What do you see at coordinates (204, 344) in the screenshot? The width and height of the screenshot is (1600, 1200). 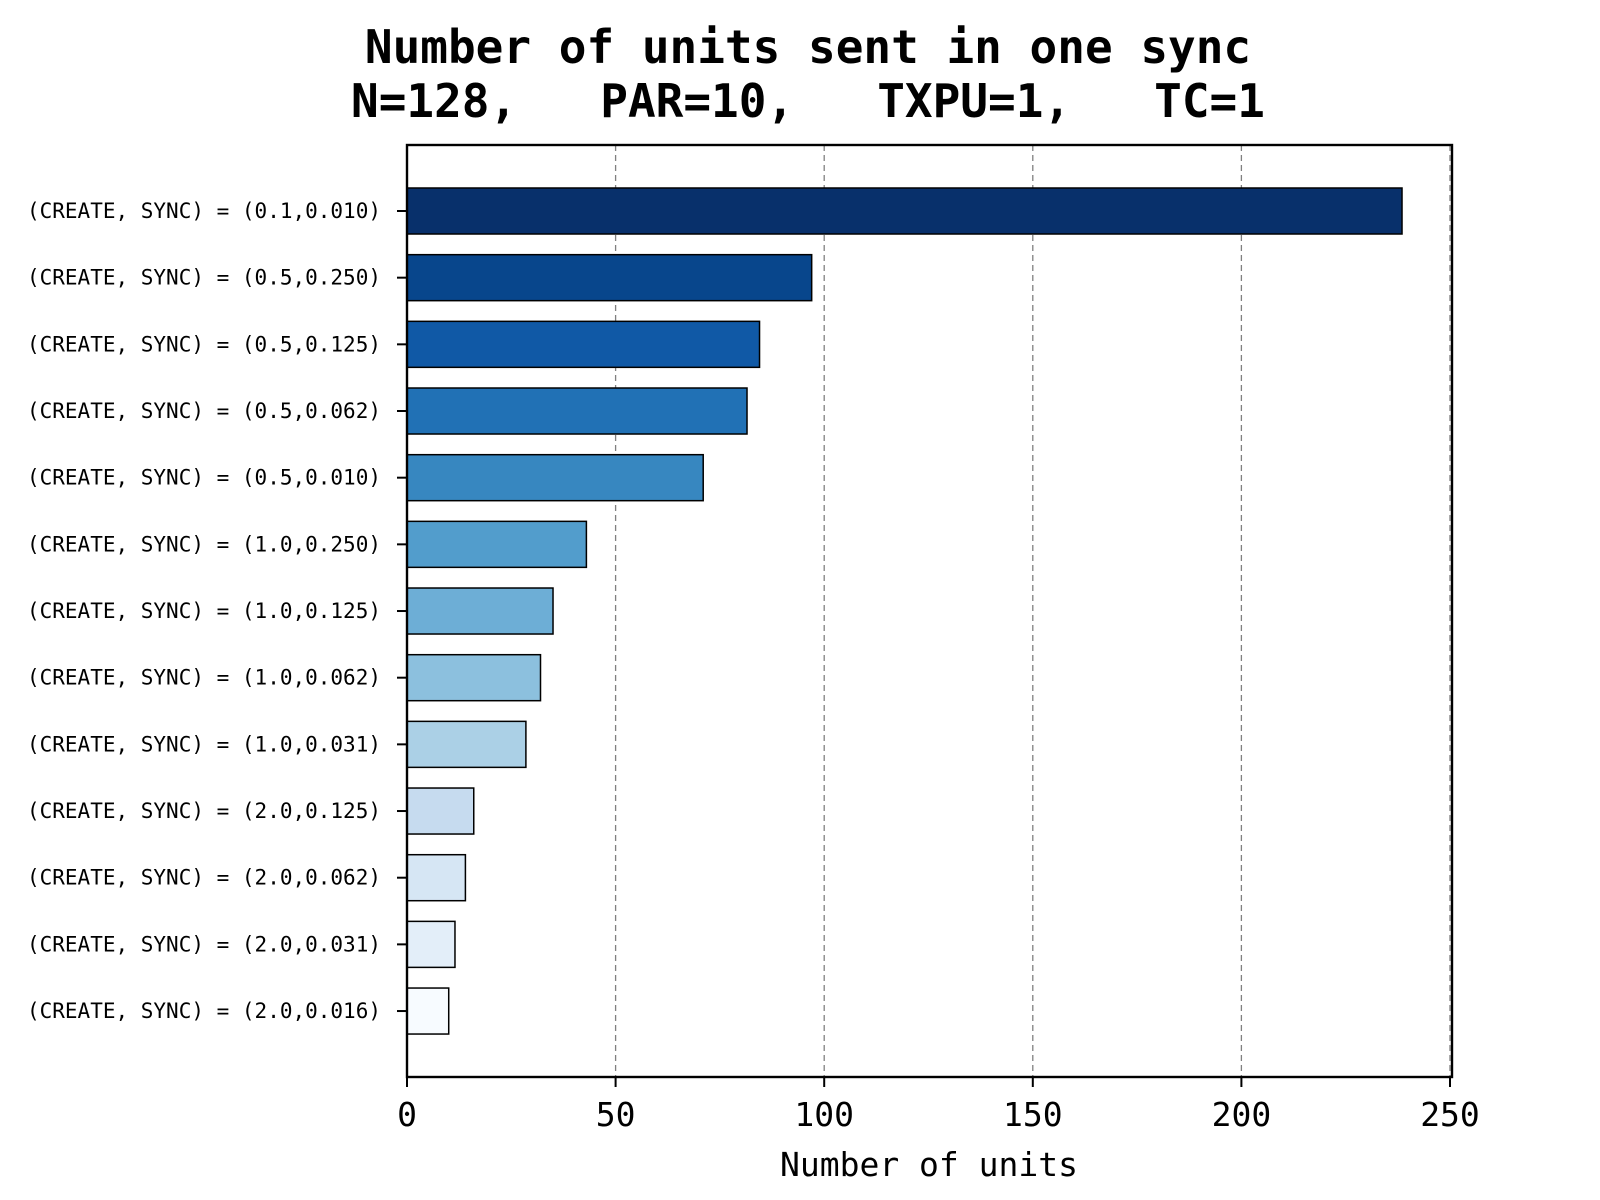 I see `y-tick-label-3: (CREATE, SYNC) = (0.5,0.125)` at bounding box center [204, 344].